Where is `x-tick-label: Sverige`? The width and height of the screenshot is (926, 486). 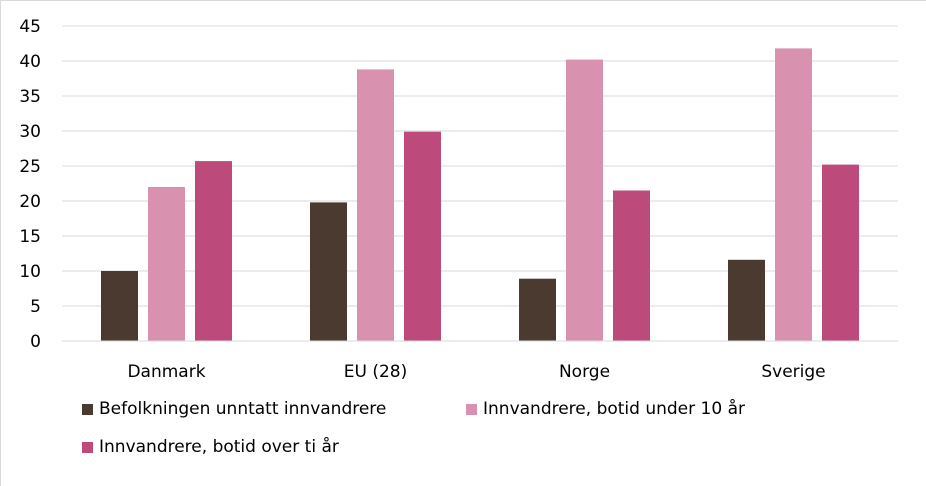
x-tick-label: Sverige is located at coordinates (793, 372).